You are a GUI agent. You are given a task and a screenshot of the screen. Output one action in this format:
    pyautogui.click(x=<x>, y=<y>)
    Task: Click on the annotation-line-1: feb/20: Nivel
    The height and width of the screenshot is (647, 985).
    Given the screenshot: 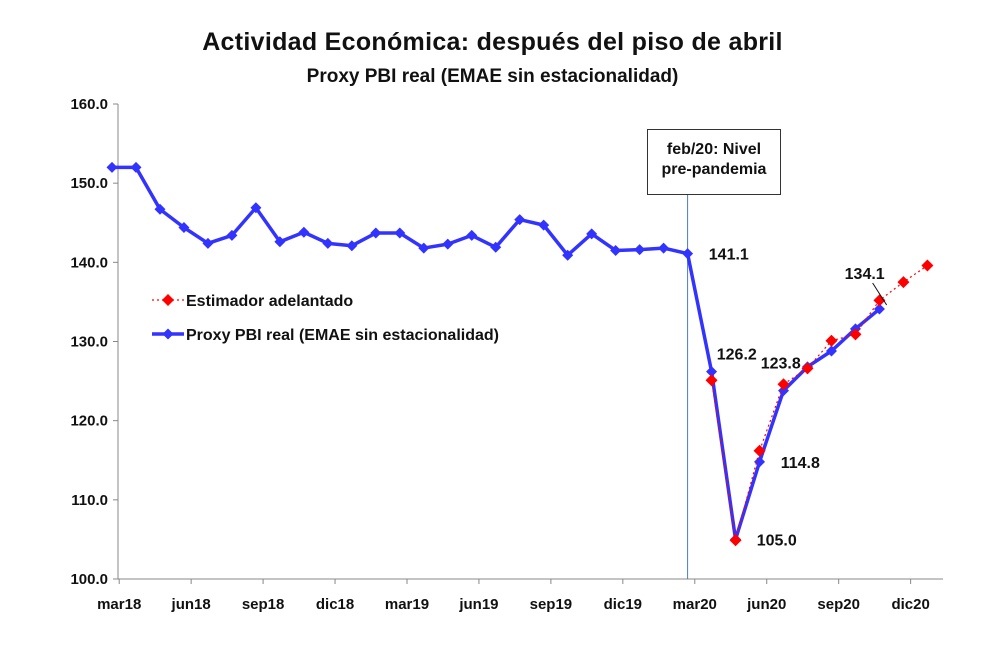 What is the action you would take?
    pyautogui.click(x=714, y=149)
    